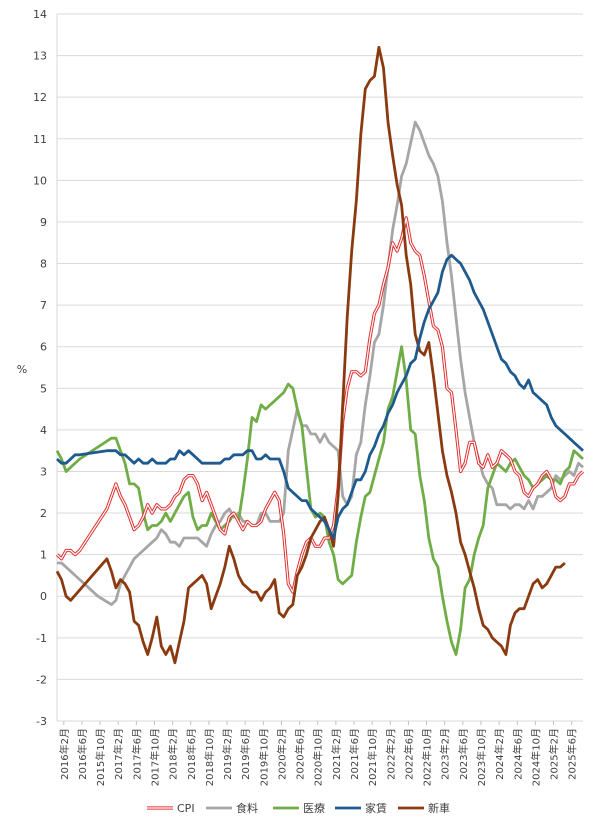 This screenshot has height=834, width=597. I want to click on x-tick-label: 2018年2月, so click(173, 754).